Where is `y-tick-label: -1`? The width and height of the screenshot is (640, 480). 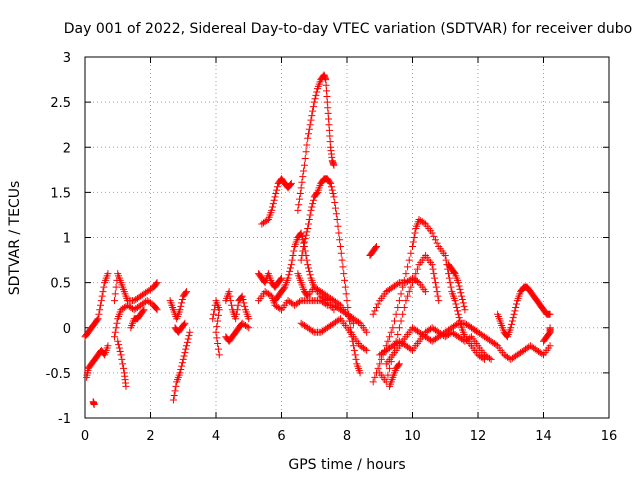 y-tick-label: -1 is located at coordinates (64, 419).